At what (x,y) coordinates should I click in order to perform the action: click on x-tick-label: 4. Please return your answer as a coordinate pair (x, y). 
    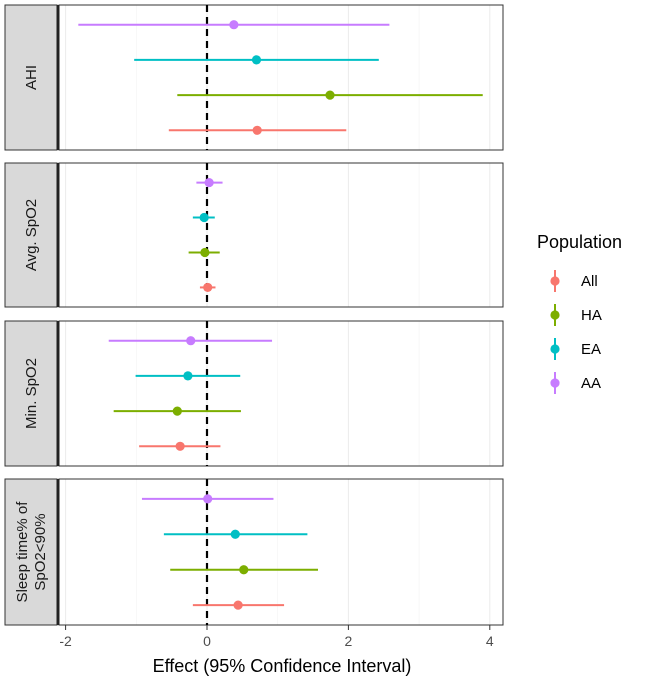
    Looking at the image, I should click on (490, 641).